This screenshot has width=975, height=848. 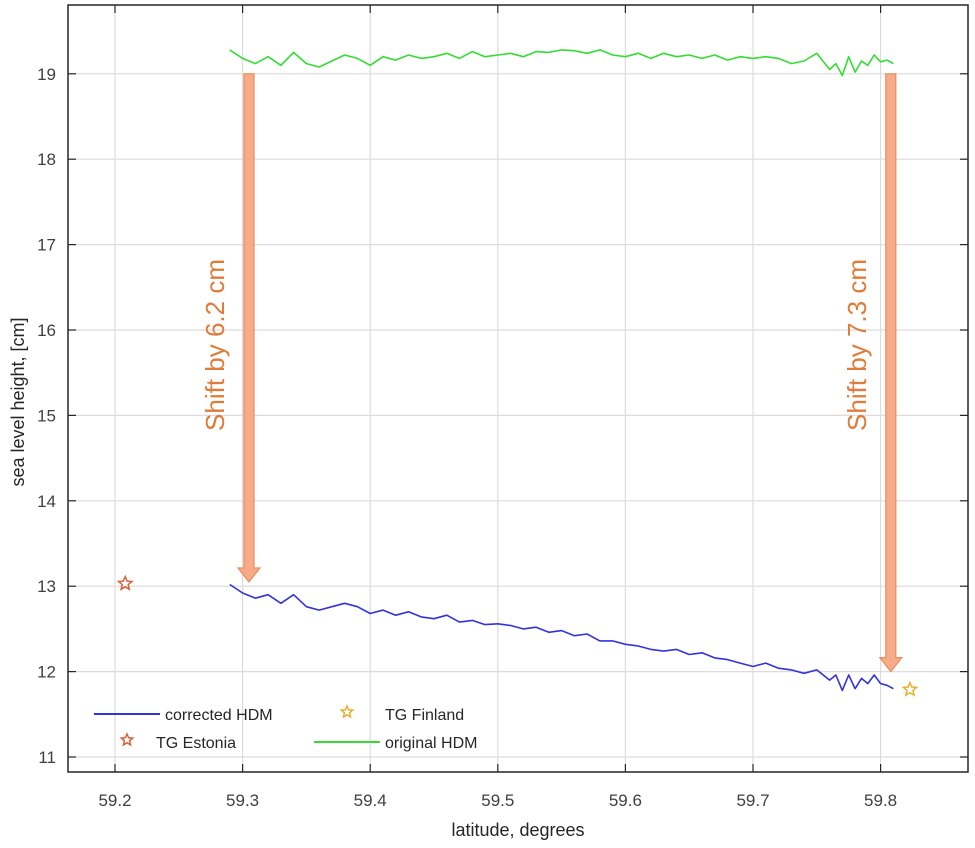 What do you see at coordinates (125, 582) in the screenshot?
I see `marker-tg-estonia-star-icon` at bounding box center [125, 582].